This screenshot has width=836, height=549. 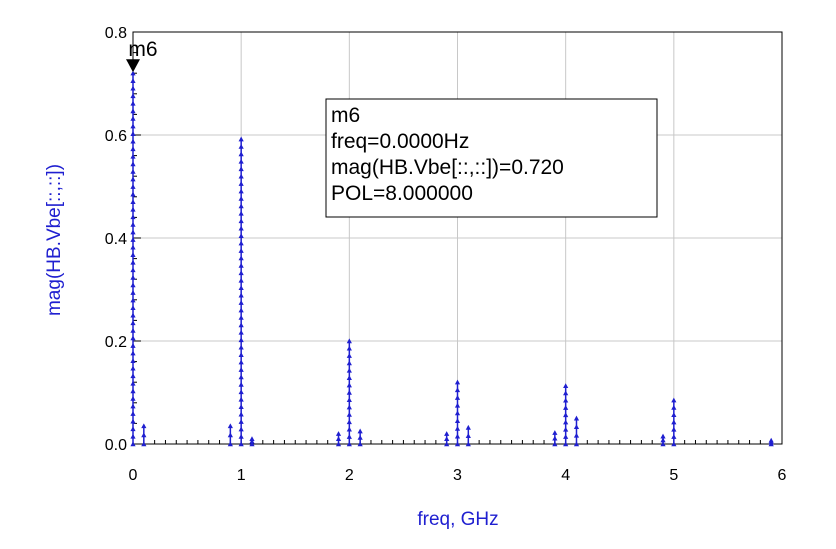 I want to click on readout-line: POL=8.000000, so click(x=402, y=193).